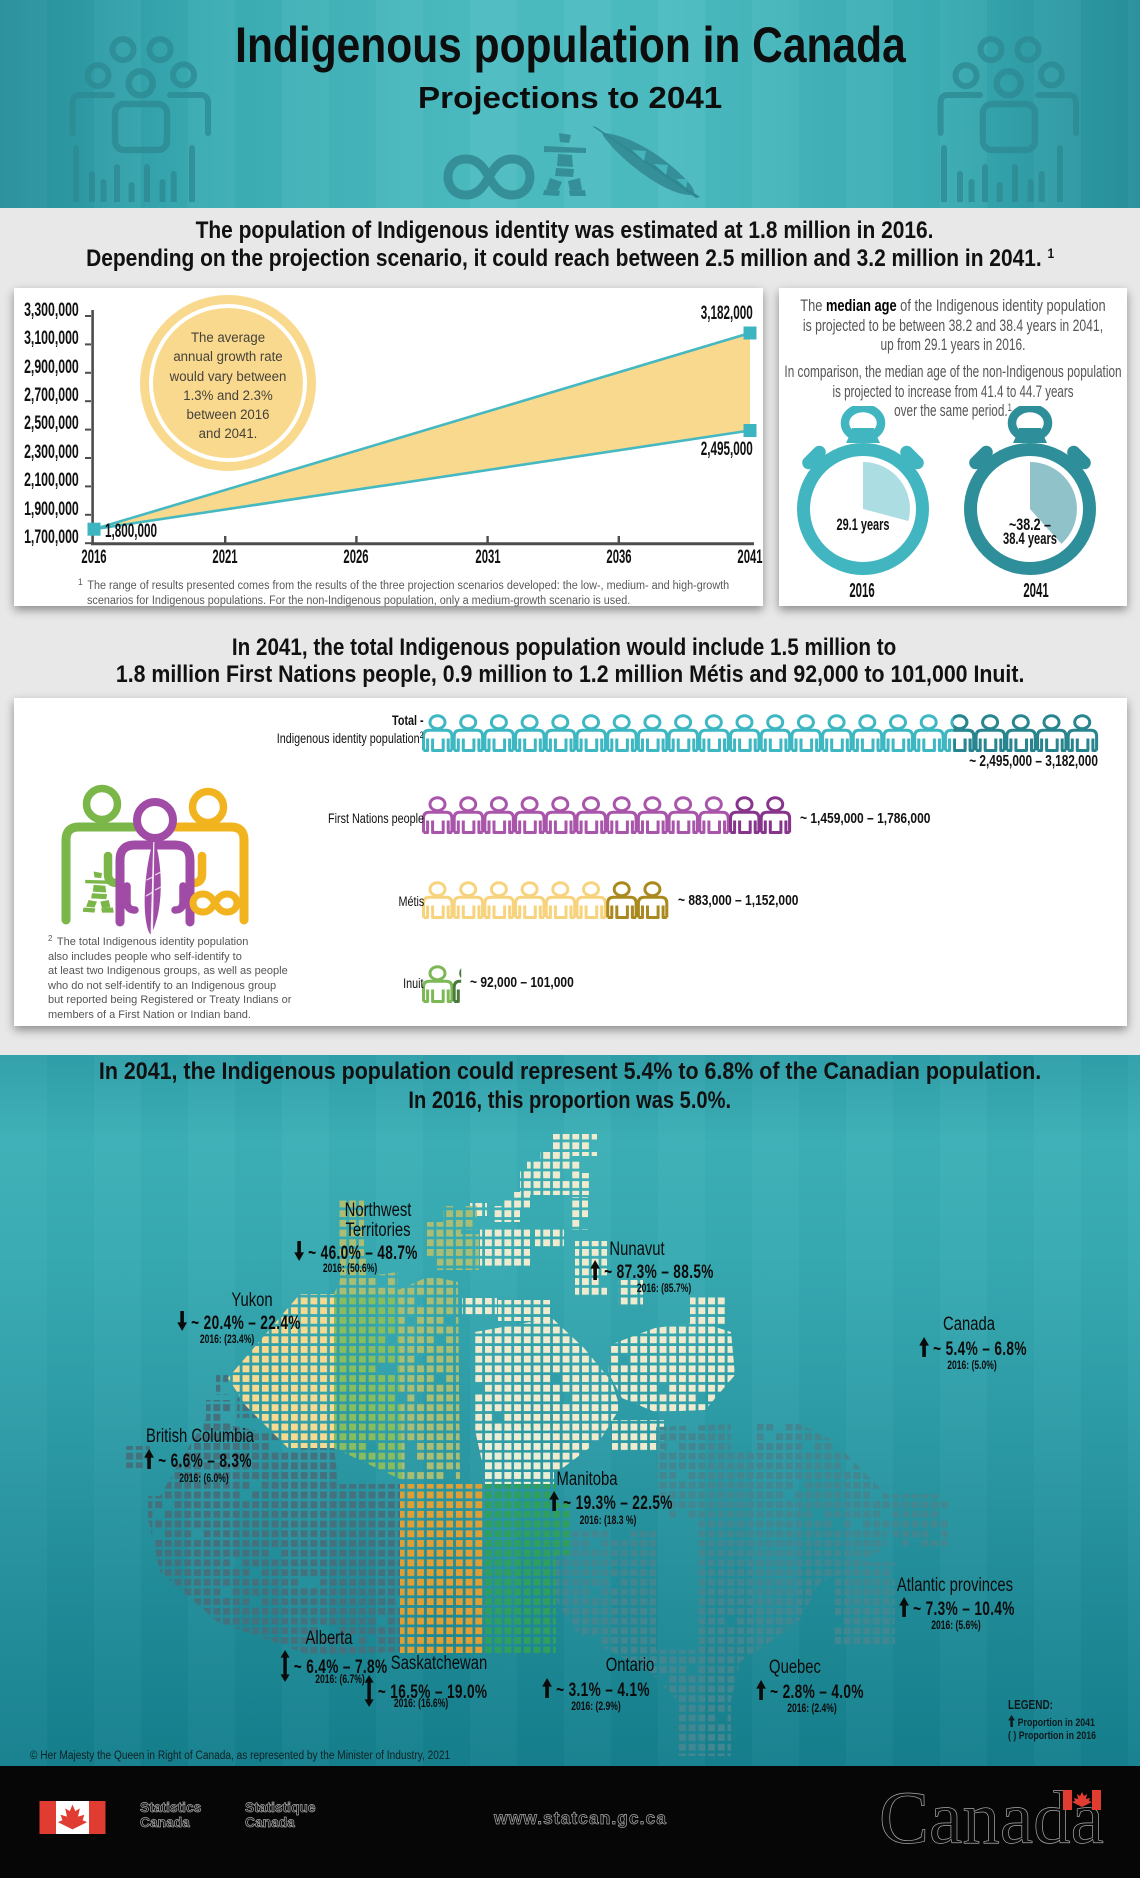 The image size is (1140, 1878). Describe the element at coordinates (1030, 525) in the screenshot. I see `svg-text: ~38.2 –` at that location.